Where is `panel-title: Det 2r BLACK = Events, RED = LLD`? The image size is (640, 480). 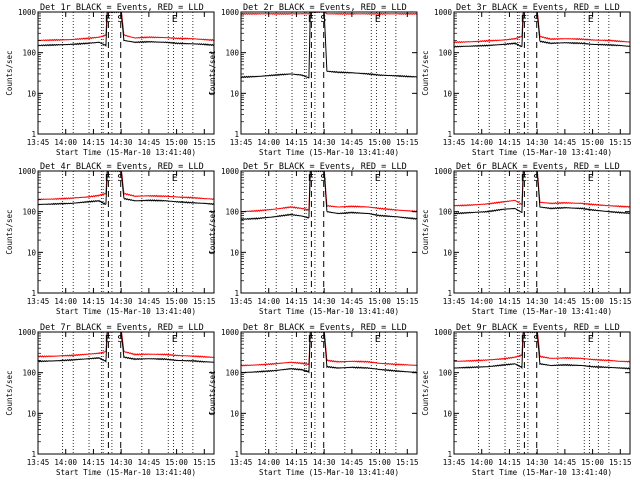
panel-title: Det 2r BLACK = Events, RED = LLD is located at coordinates (325, 8).